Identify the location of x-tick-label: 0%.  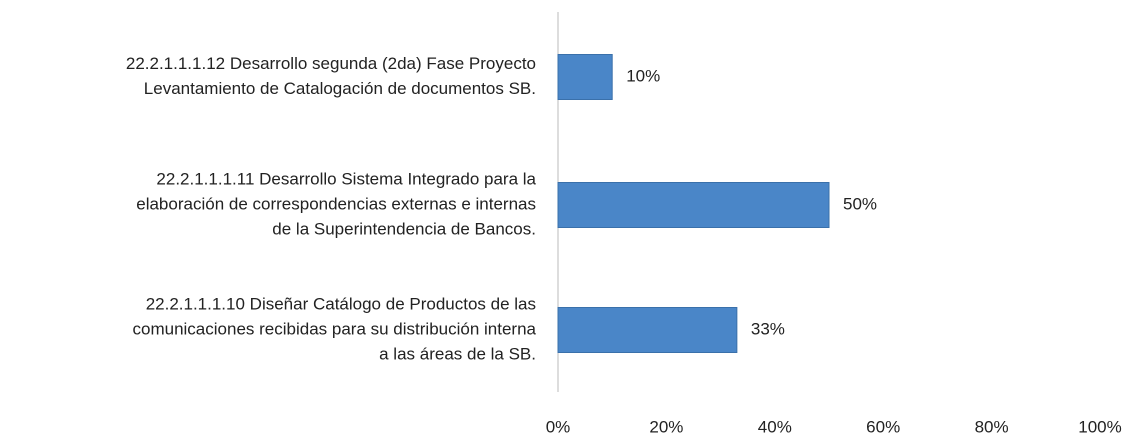
(558, 426).